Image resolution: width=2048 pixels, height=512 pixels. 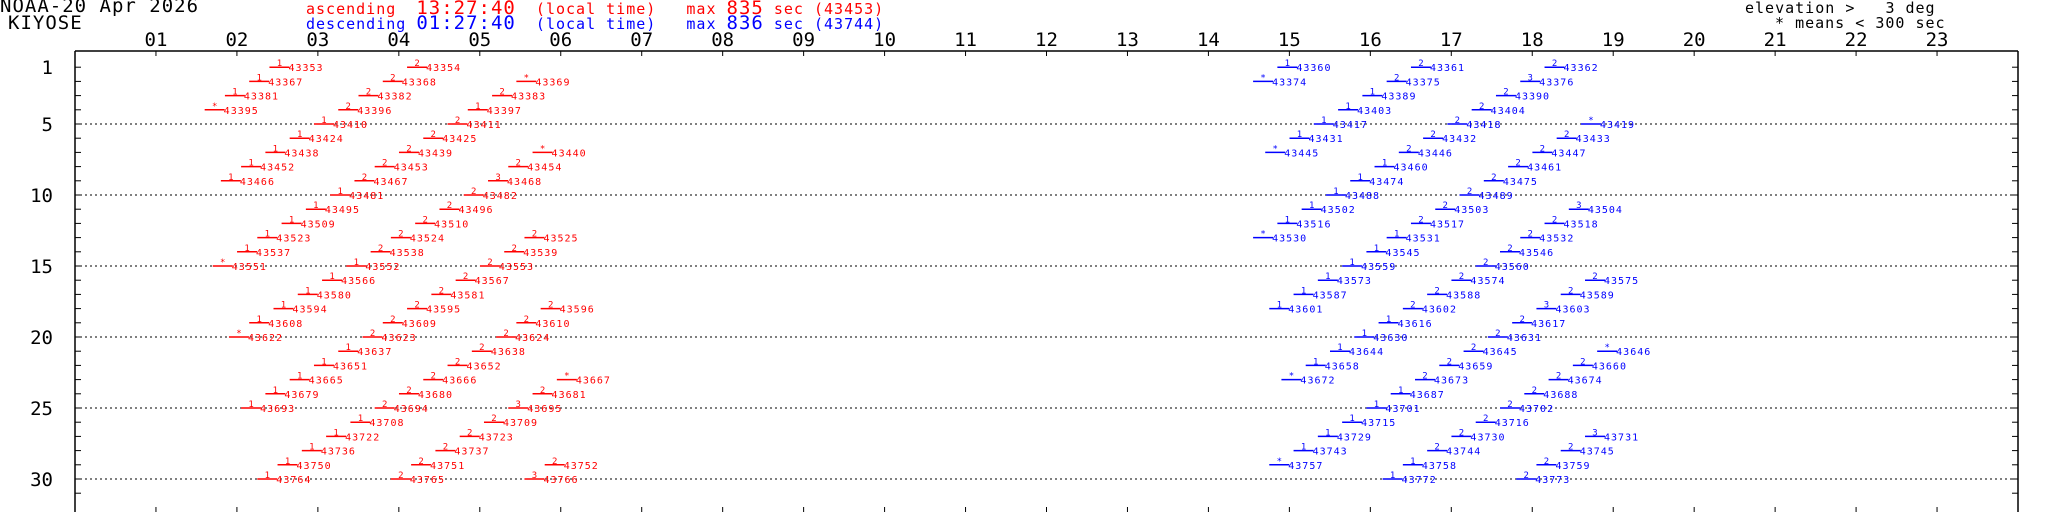 What do you see at coordinates (492, 281) in the screenshot?
I see `pass-orbit-label: 43567` at bounding box center [492, 281].